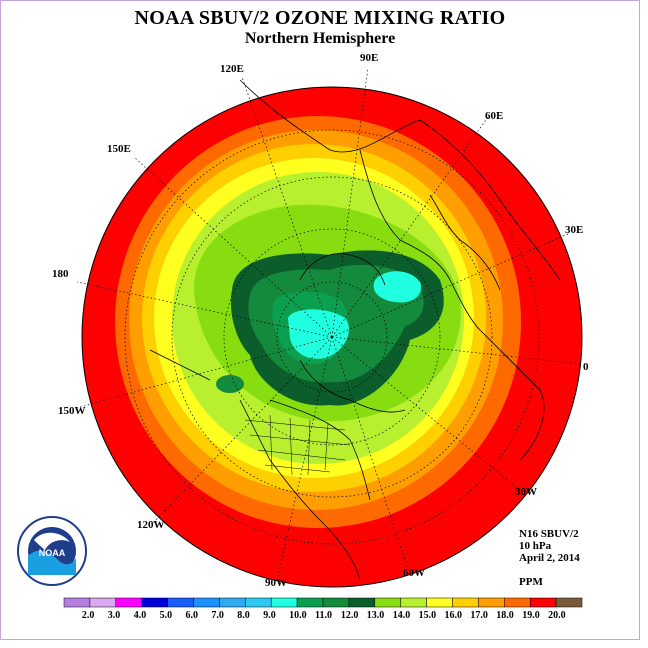  What do you see at coordinates (531, 582) in the screenshot?
I see `units-label: PPM` at bounding box center [531, 582].